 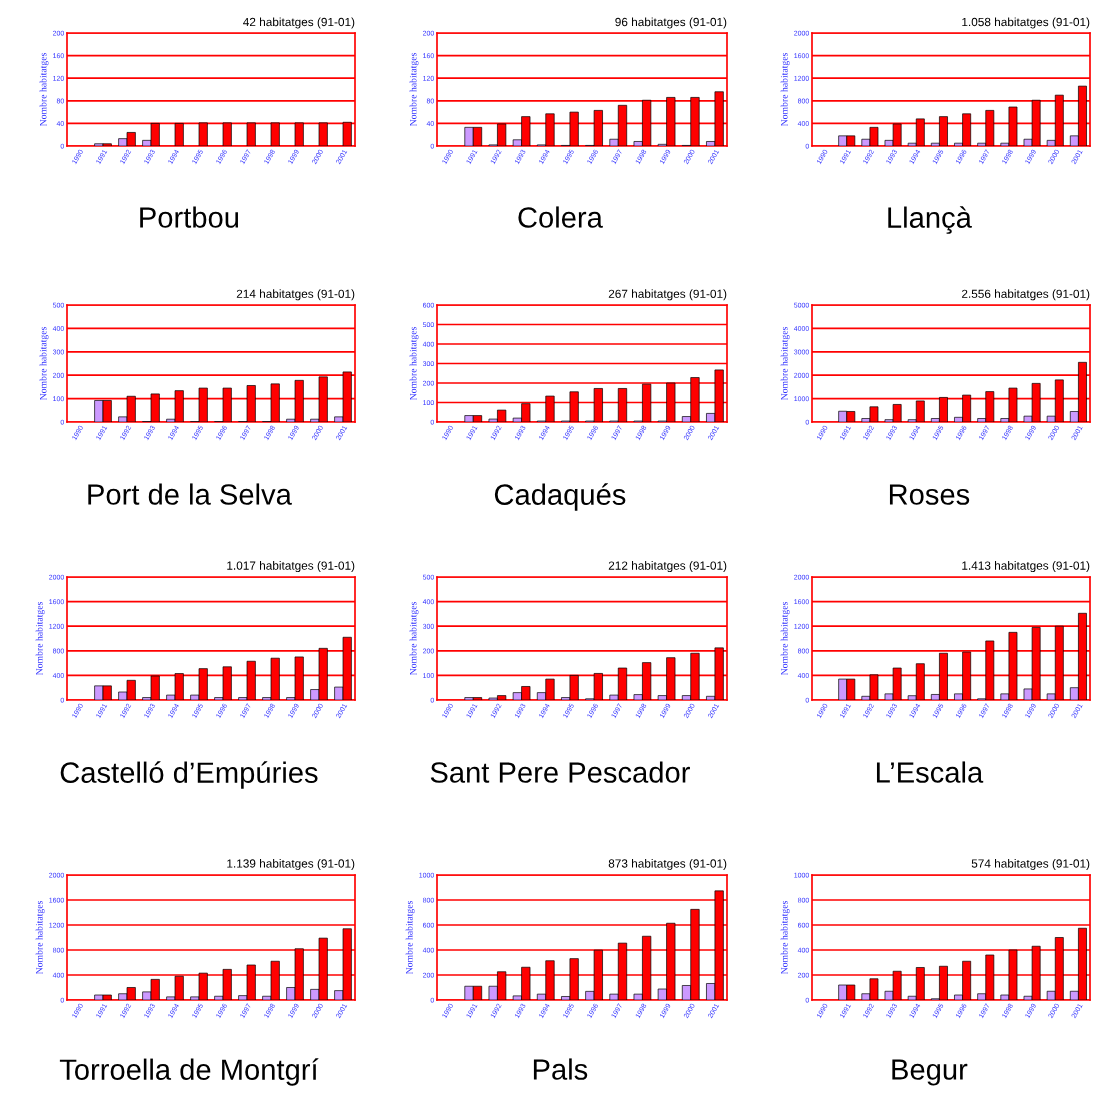 I want to click on text: Torroella de Montgrí, so click(x=189, y=1072).